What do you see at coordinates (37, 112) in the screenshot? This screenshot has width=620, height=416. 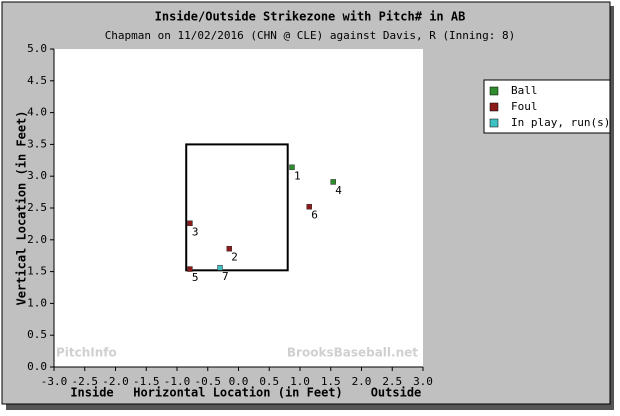 I see `y-tick-label: 4.0` at bounding box center [37, 112].